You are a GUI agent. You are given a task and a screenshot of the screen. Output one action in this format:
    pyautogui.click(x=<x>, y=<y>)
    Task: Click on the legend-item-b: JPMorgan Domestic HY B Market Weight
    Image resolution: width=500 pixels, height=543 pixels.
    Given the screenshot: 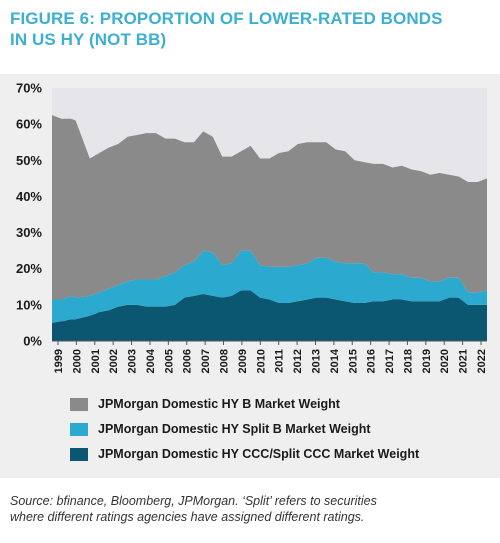 What is the action you would take?
    pyautogui.click(x=244, y=404)
    